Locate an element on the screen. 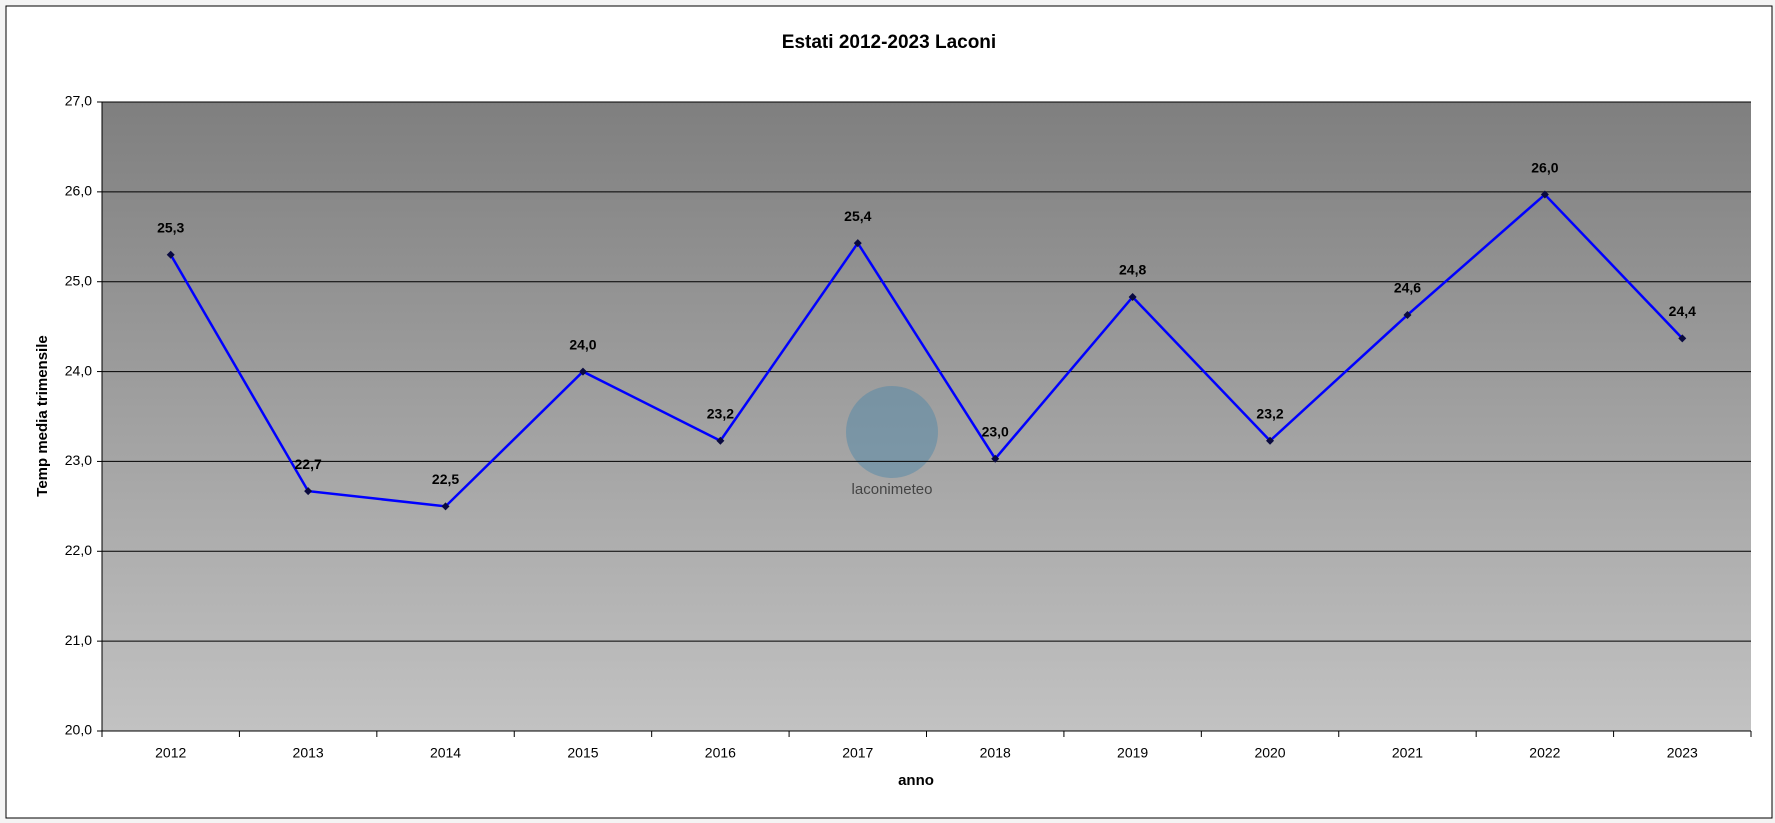  x-tick-label: 2019 is located at coordinates (1132, 753).